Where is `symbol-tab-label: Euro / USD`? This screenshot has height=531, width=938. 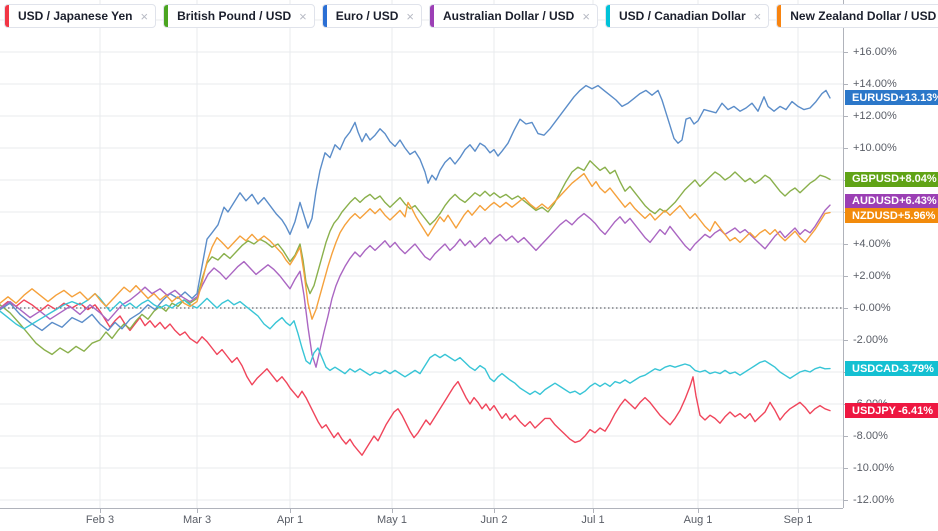 symbol-tab-label: Euro / USD is located at coordinates (367, 16).